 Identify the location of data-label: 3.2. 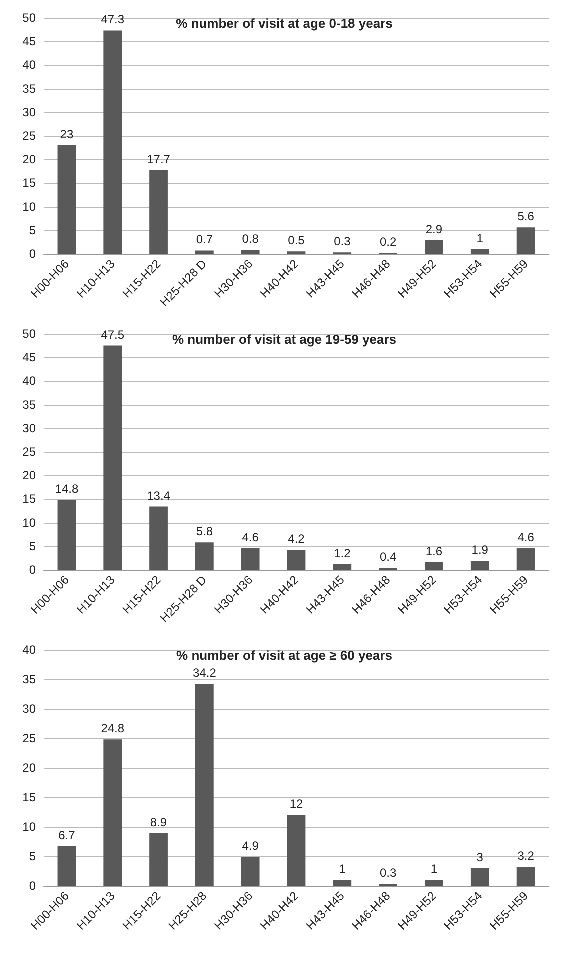
(526, 856).